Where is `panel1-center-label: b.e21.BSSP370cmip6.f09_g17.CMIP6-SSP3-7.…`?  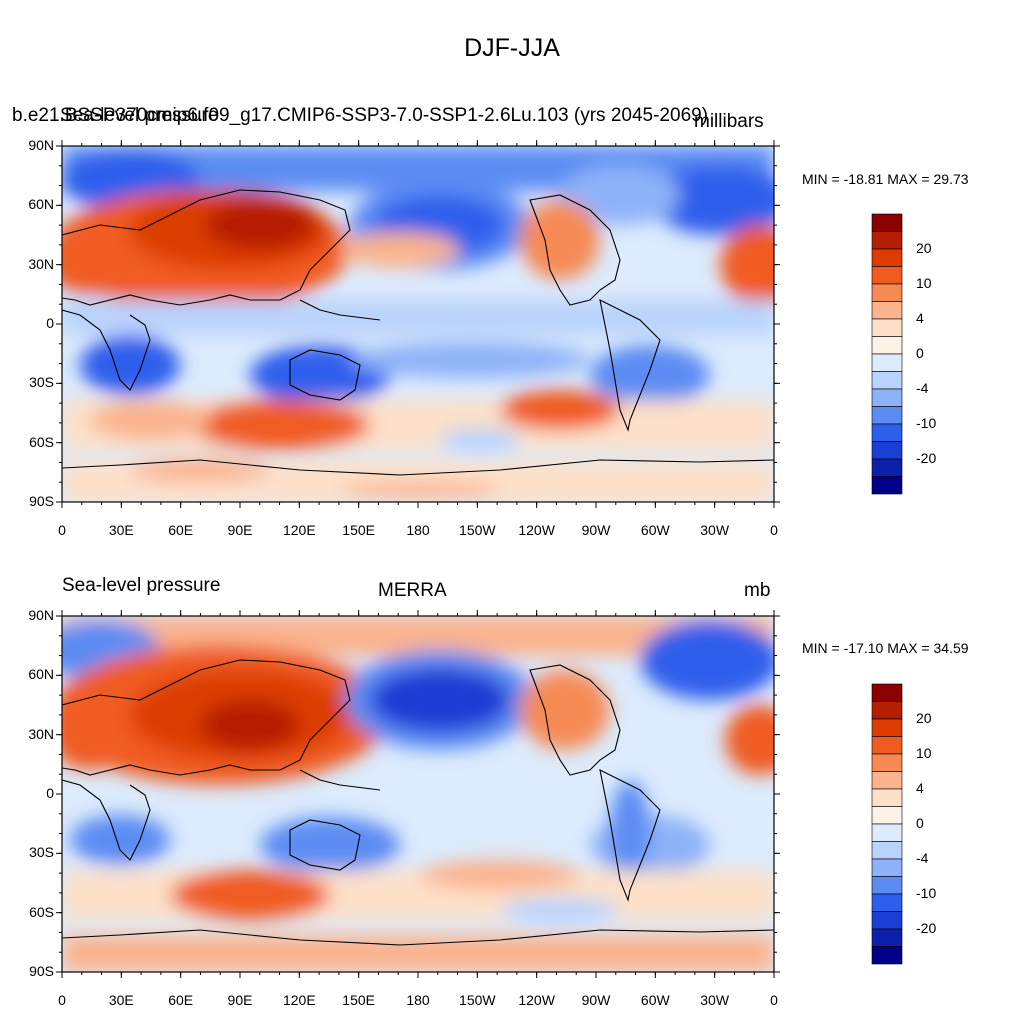
panel1-center-label: b.e21.BSSP370cmip6.f09_g17.CMIP6-SSP3-7.… is located at coordinates (360, 115).